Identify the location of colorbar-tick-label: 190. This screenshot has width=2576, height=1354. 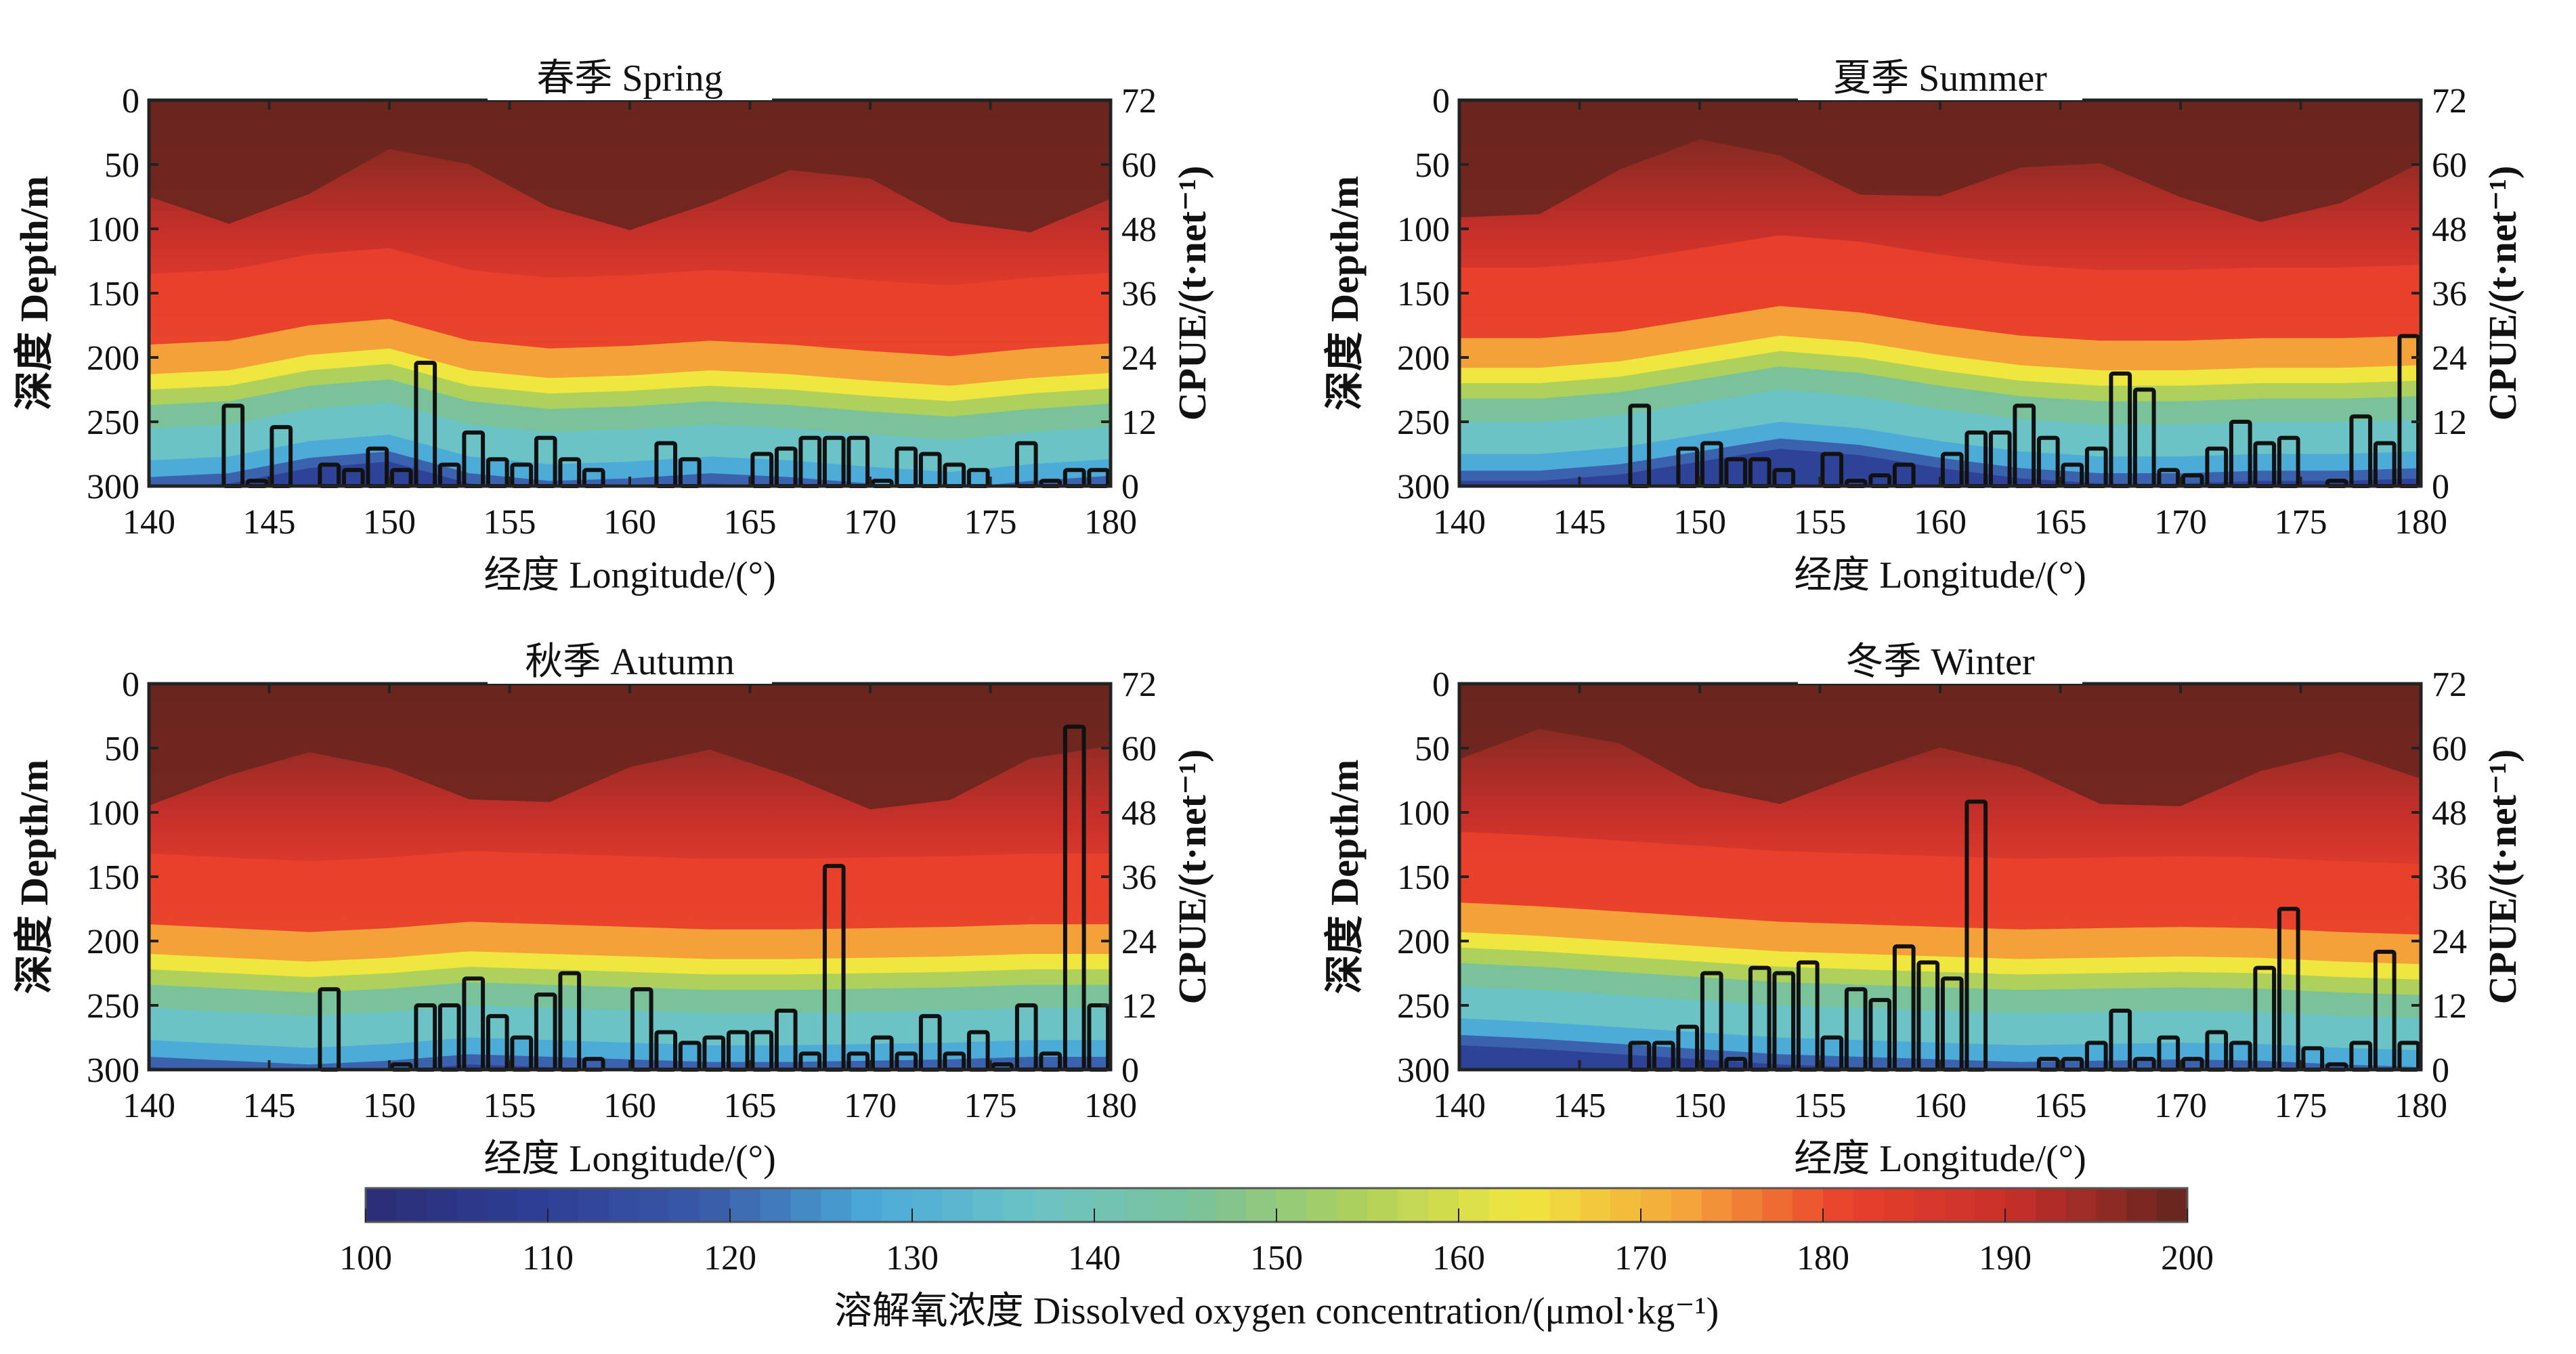
(2005, 1258).